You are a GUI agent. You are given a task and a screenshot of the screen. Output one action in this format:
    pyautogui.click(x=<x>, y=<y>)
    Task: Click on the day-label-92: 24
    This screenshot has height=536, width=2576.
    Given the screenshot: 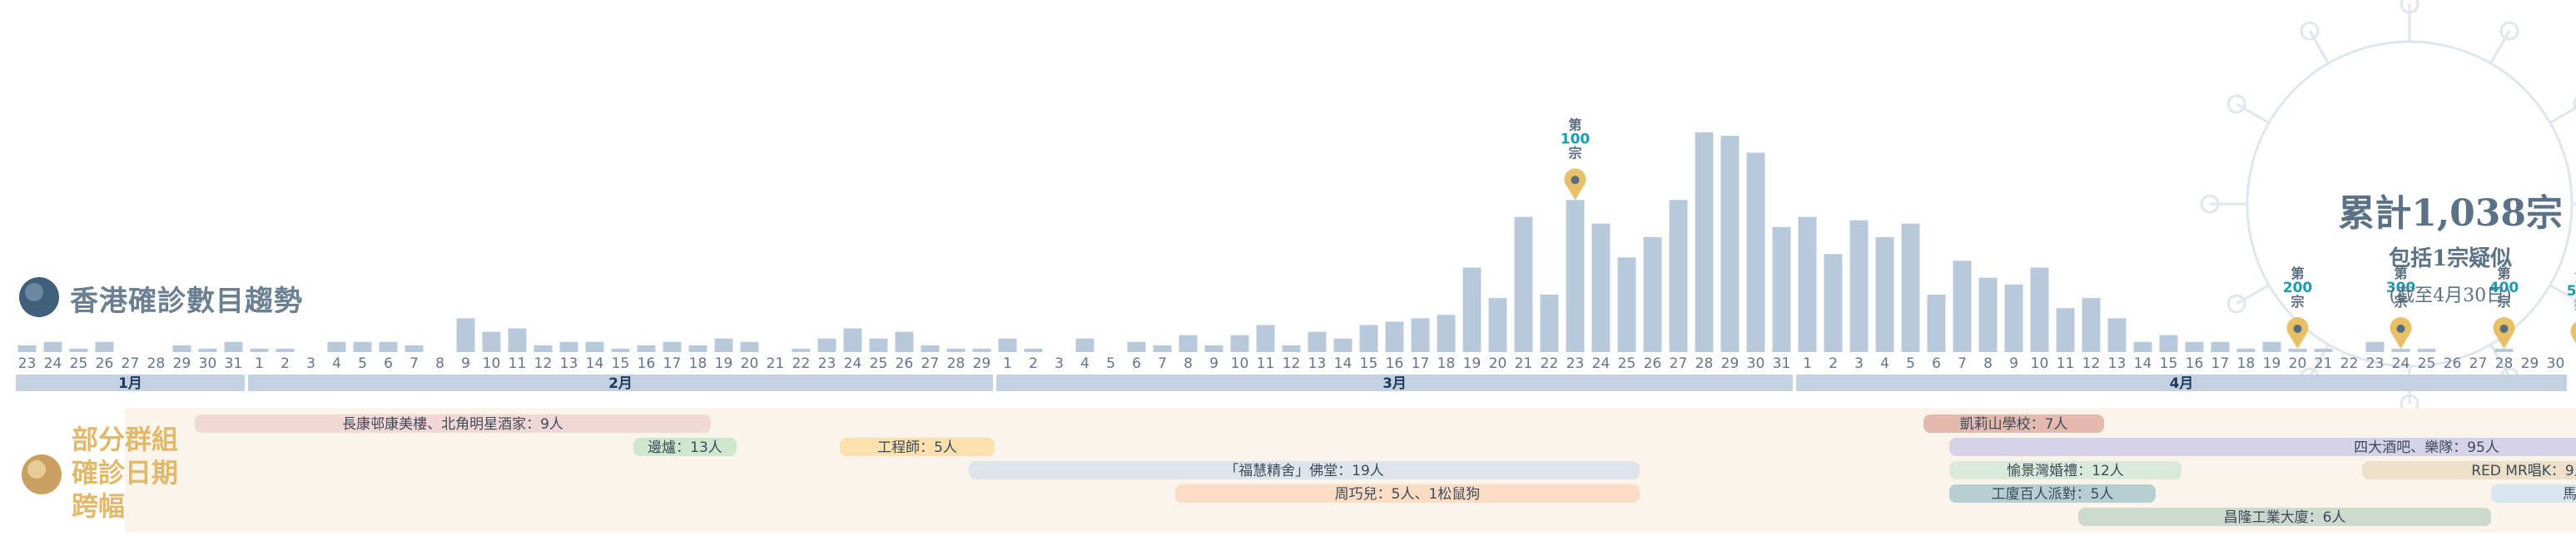 What is the action you would take?
    pyautogui.click(x=2401, y=363)
    